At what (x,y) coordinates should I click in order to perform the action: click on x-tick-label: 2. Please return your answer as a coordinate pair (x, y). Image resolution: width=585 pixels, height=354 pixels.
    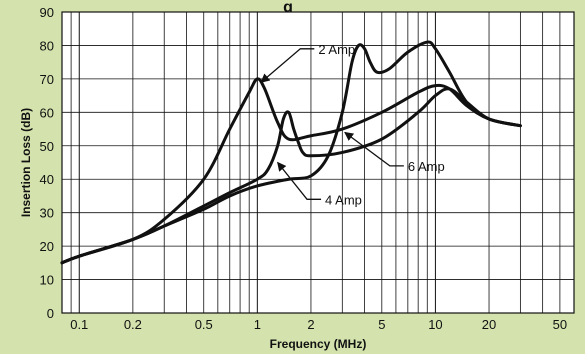
    Looking at the image, I should click on (310, 324).